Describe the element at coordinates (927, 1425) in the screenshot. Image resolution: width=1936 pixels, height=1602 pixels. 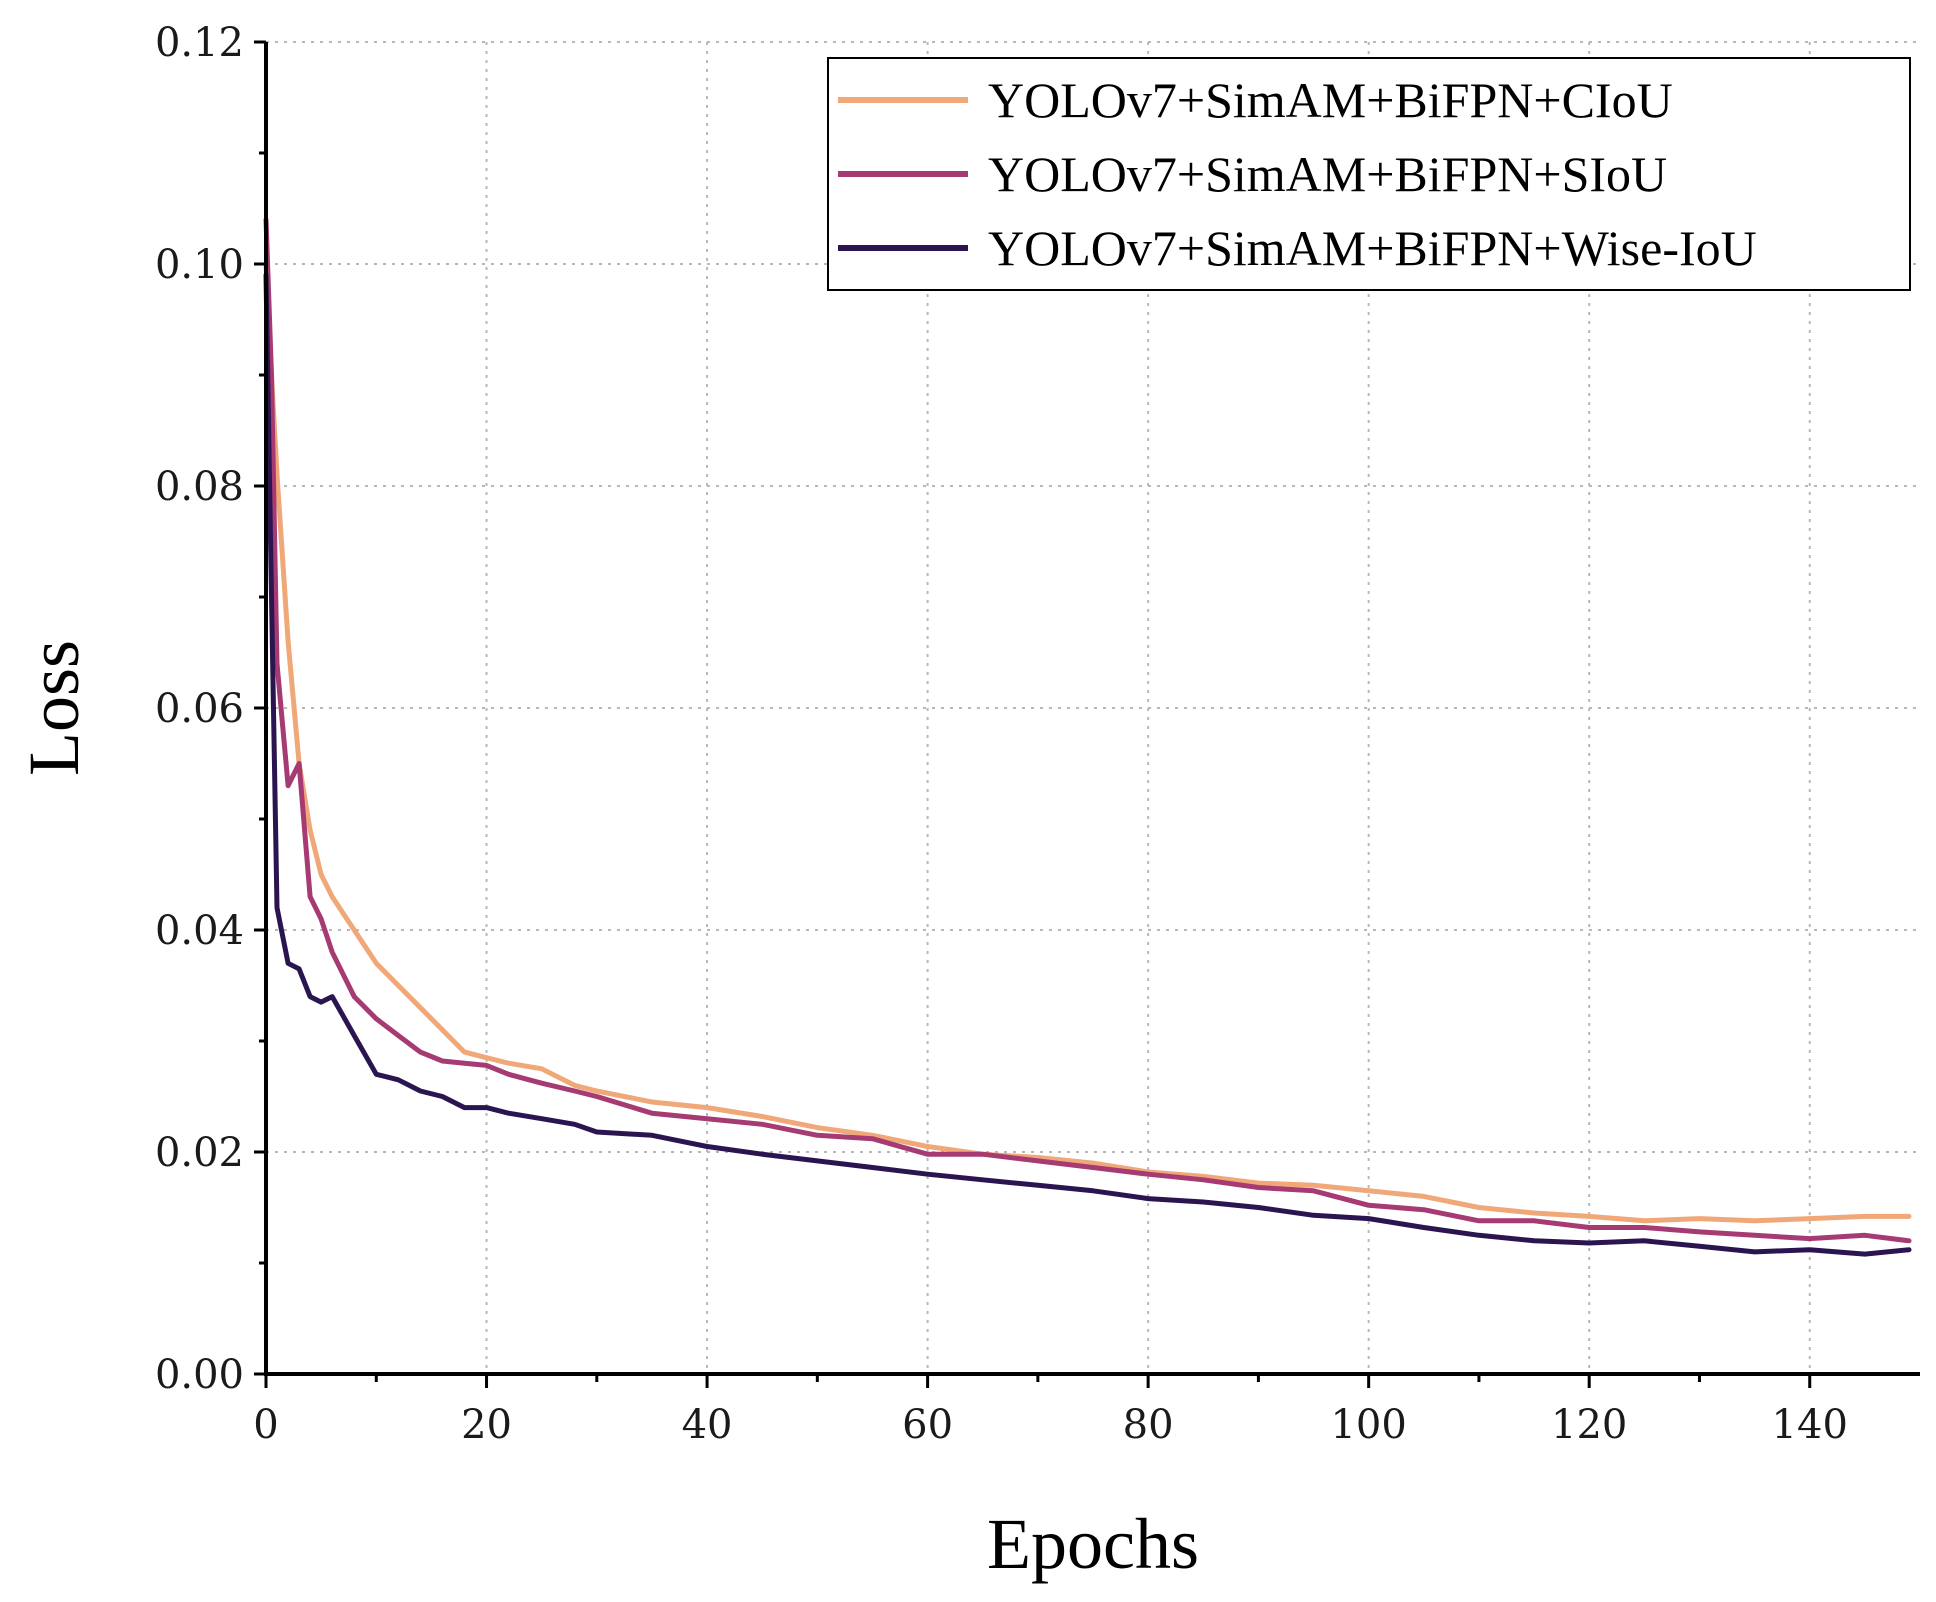
I see `x-tick-label-3: 60` at that location.